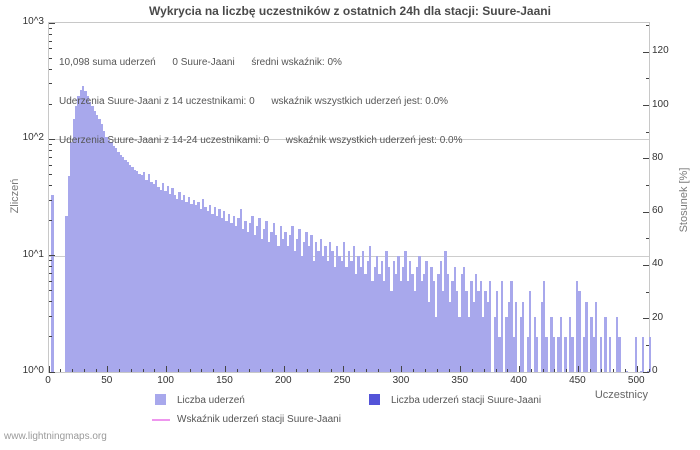 The height and width of the screenshot is (450, 700). Describe the element at coordinates (518, 380) in the screenshot. I see `x-tick-label: 400` at that location.